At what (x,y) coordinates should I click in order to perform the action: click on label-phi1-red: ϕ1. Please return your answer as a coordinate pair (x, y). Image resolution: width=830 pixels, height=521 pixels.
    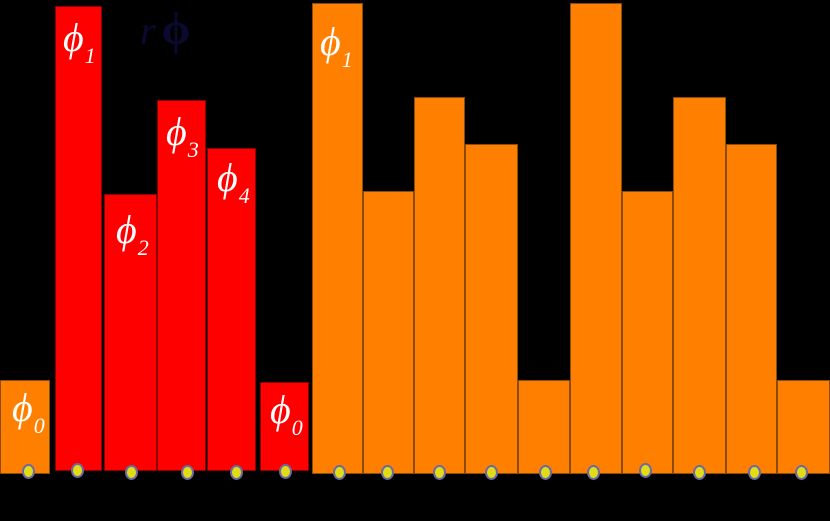
    Looking at the image, I should click on (79, 41).